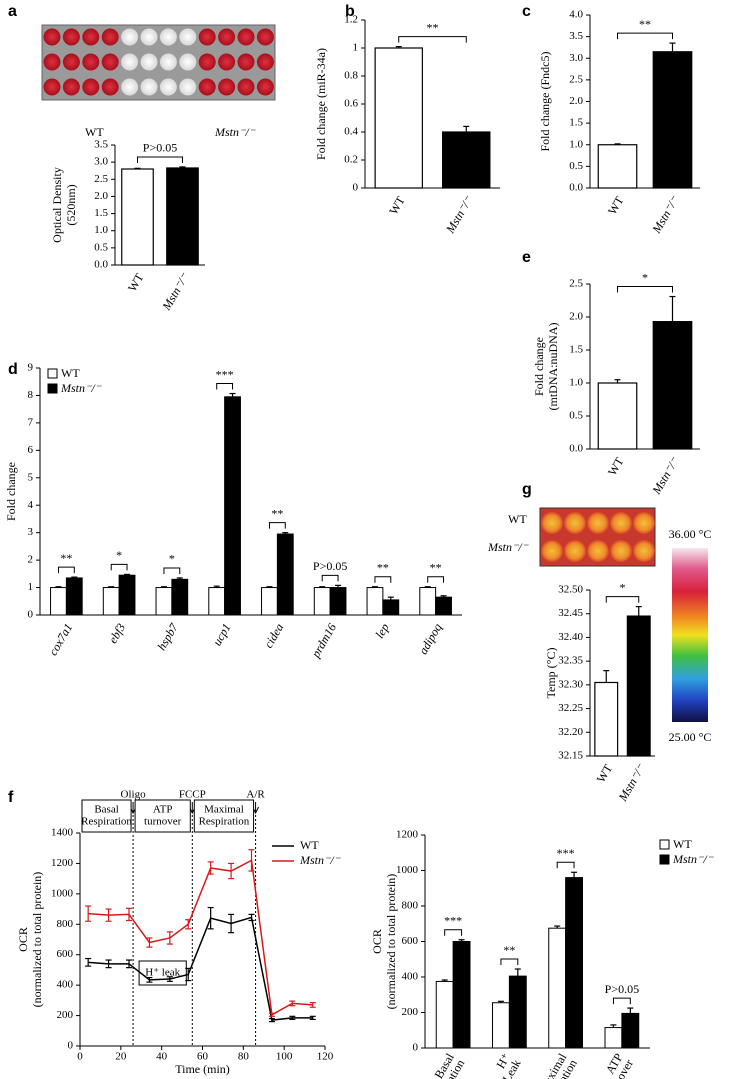 This screenshot has height=1079, width=736. I want to click on x-tick-label: hspb7, so click(167, 636).